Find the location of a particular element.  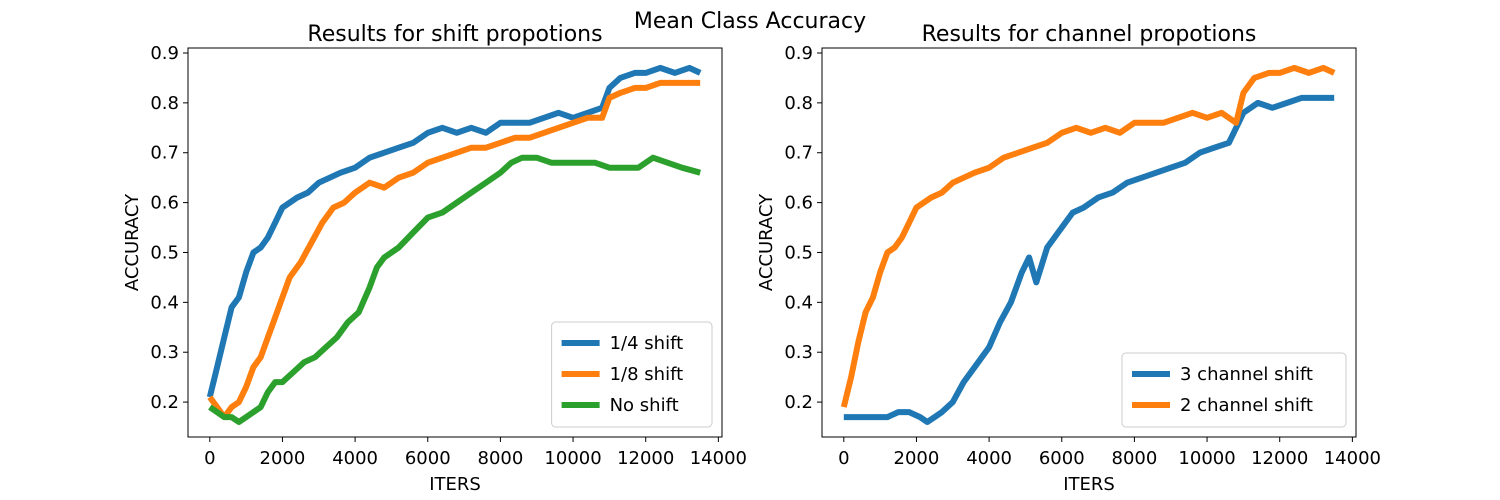

legend-label: 1/8 shift is located at coordinates (647, 374).